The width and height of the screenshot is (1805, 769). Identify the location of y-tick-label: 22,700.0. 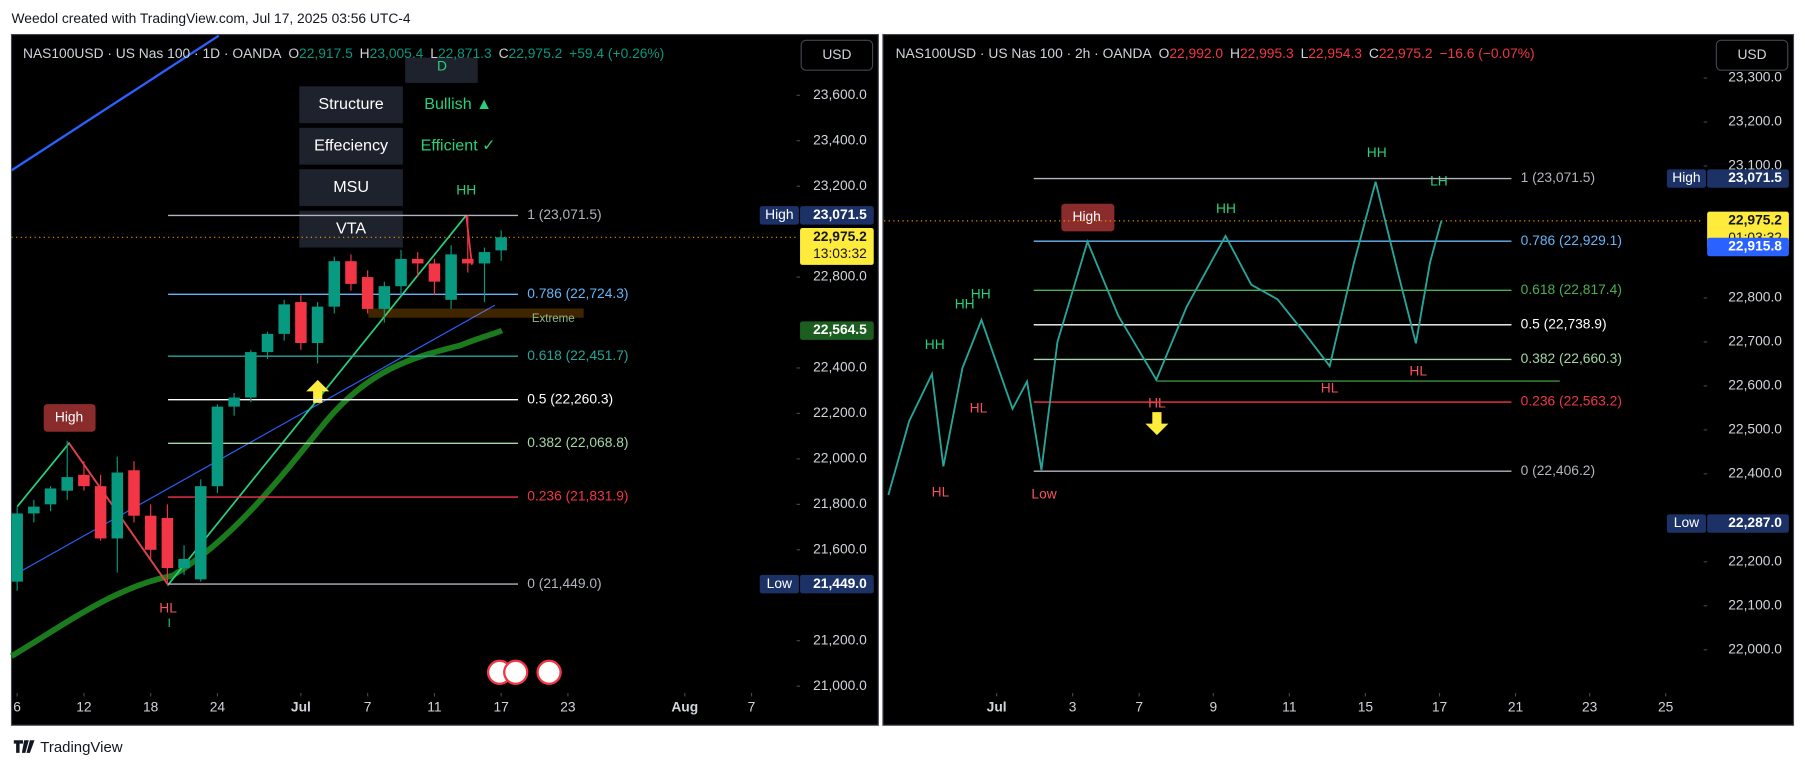
(1755, 341).